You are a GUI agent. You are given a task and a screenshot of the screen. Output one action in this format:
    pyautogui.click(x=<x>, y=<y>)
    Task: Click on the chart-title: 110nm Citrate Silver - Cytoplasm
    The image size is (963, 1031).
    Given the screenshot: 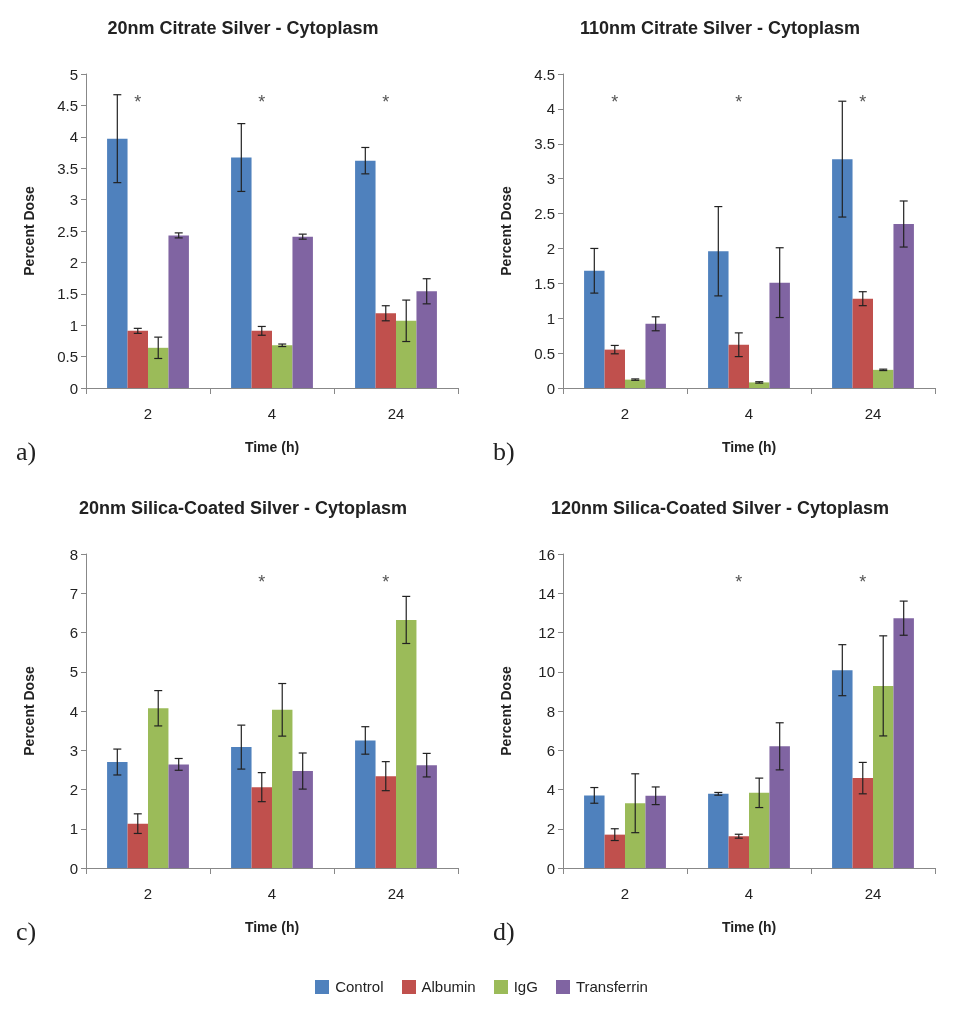 What is the action you would take?
    pyautogui.click(x=720, y=28)
    